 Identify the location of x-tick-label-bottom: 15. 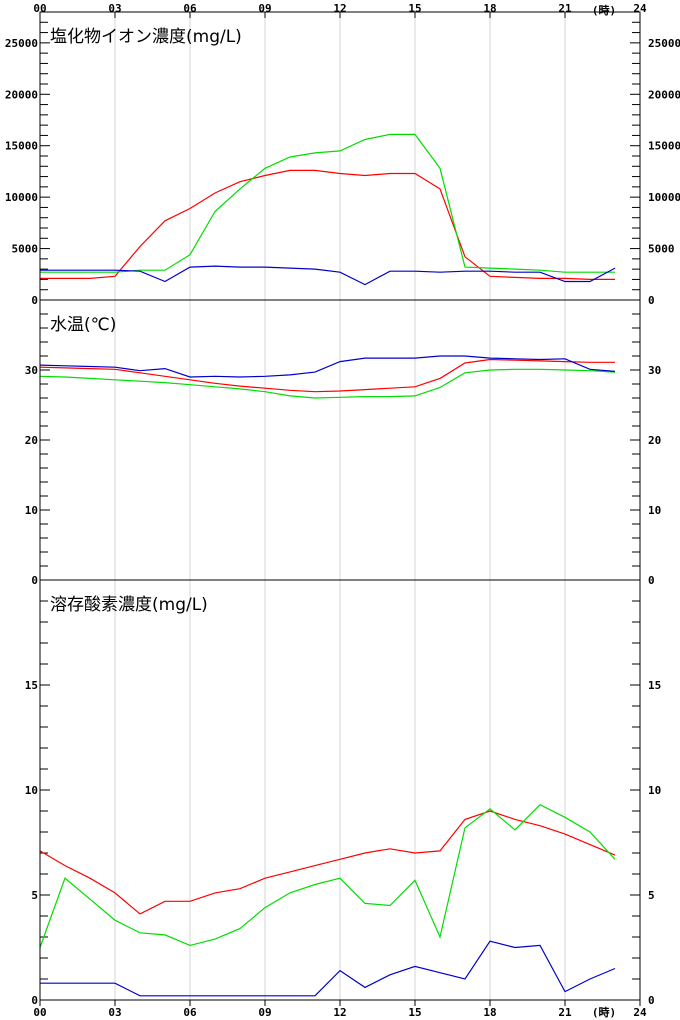
(414, 1012).